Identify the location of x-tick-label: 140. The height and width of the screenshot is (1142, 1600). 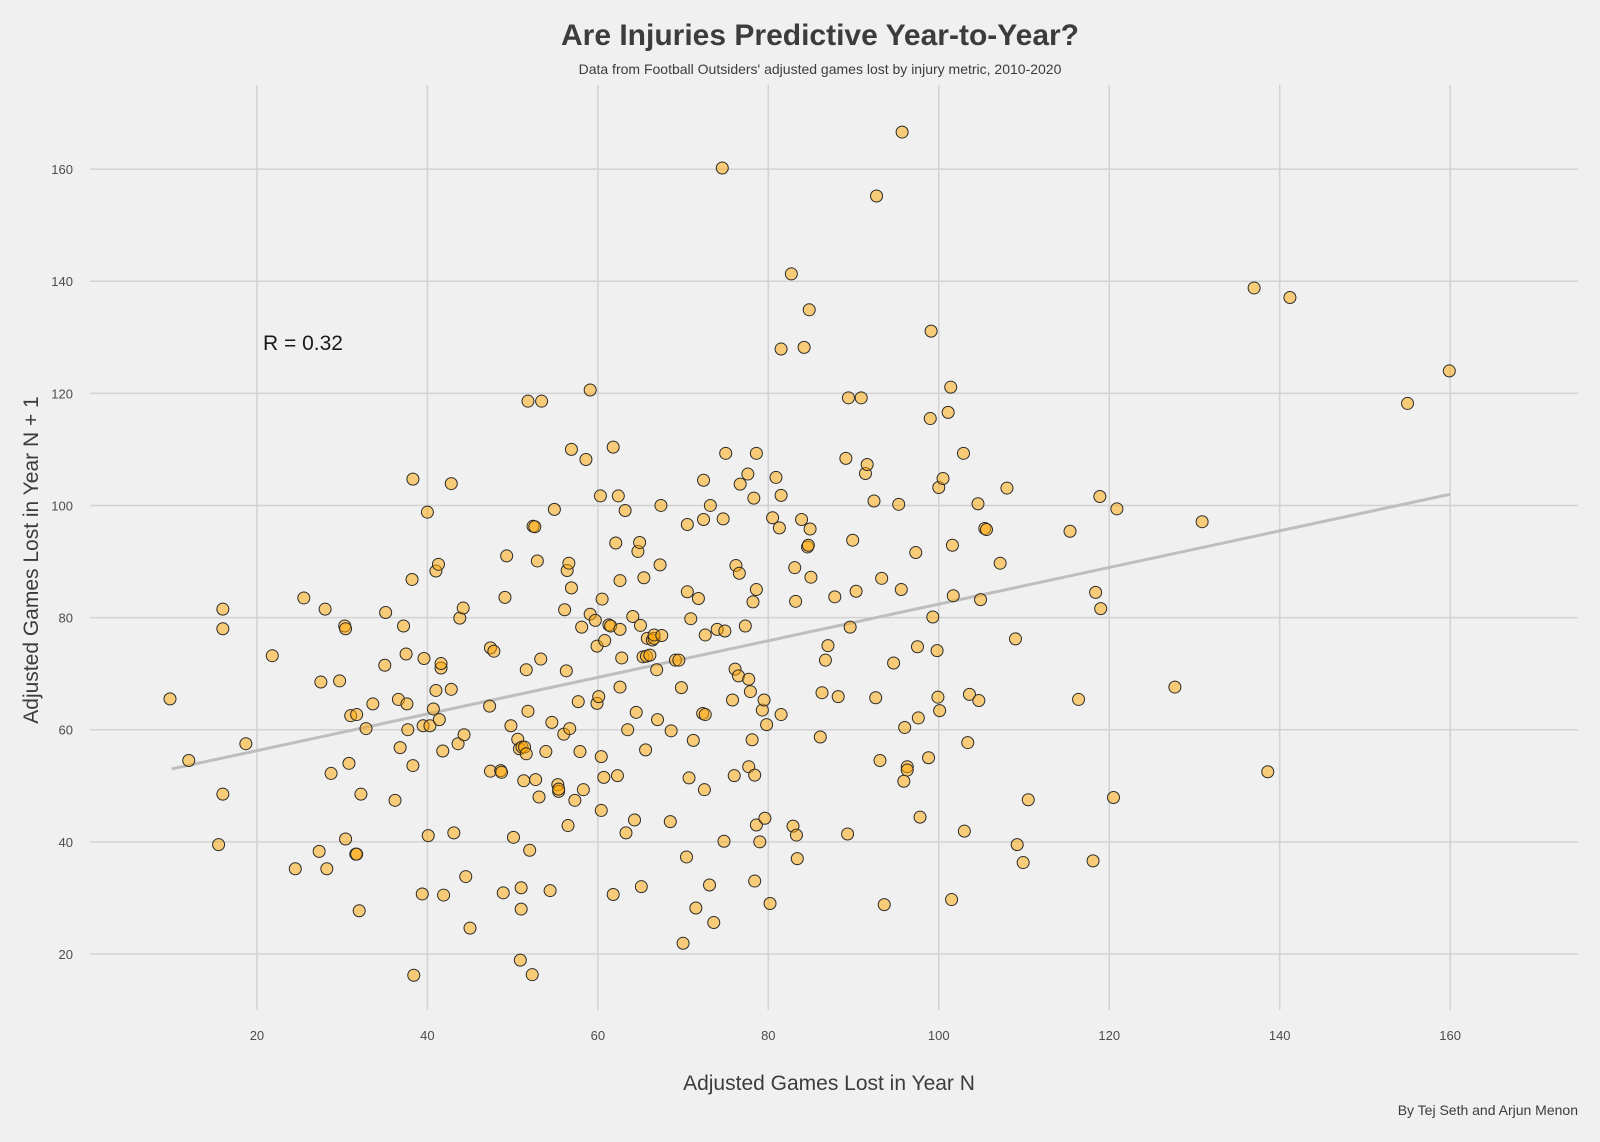
(1280, 1035).